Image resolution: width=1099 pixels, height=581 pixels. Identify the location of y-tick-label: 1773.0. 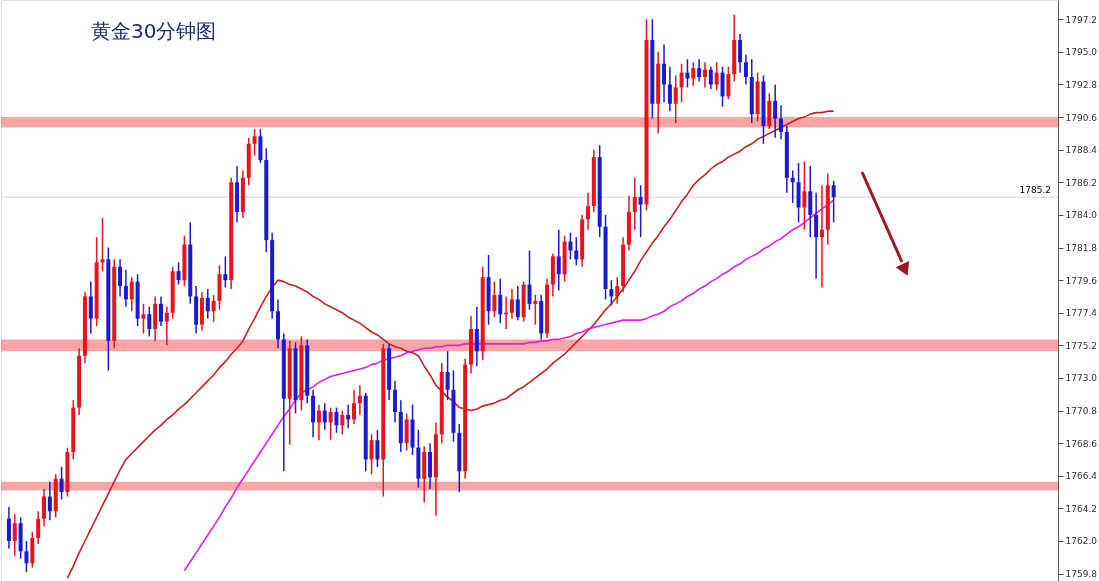
(1081, 378).